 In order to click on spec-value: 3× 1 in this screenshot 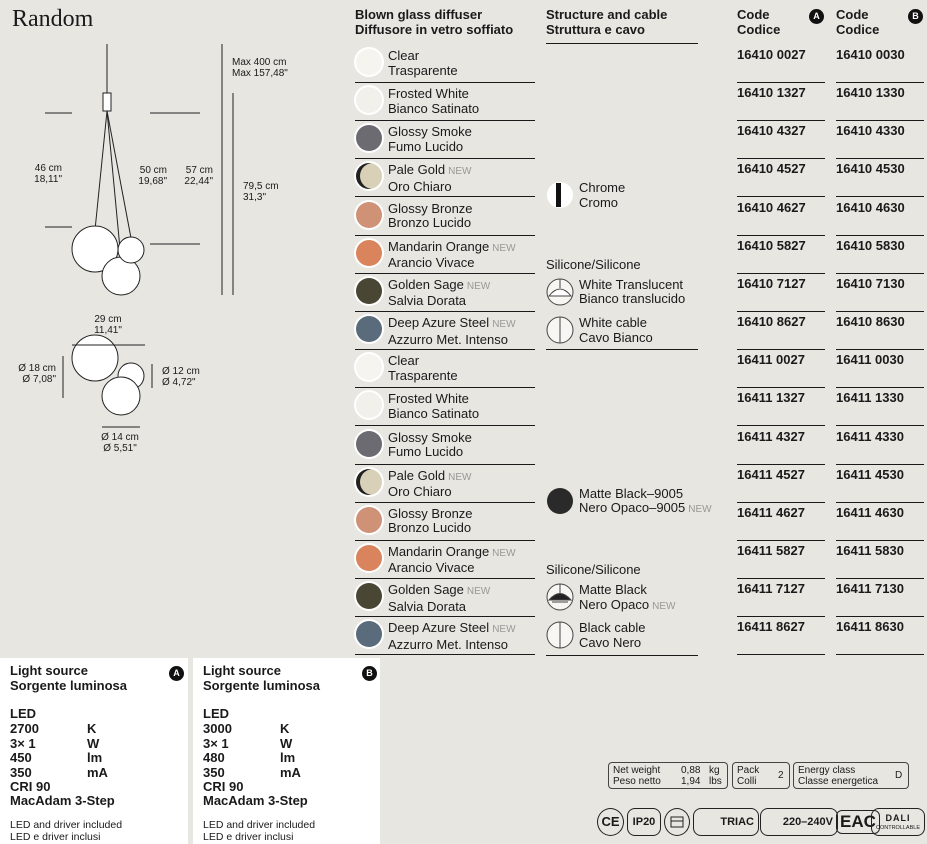, I will do `click(216, 743)`.